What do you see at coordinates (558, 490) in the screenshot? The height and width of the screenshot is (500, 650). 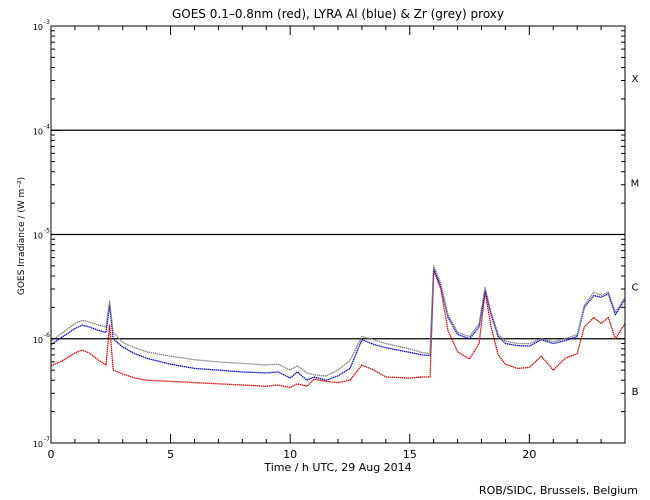 I see `credit-label: ROB/SIDC, Brussels, Belgium` at bounding box center [558, 490].